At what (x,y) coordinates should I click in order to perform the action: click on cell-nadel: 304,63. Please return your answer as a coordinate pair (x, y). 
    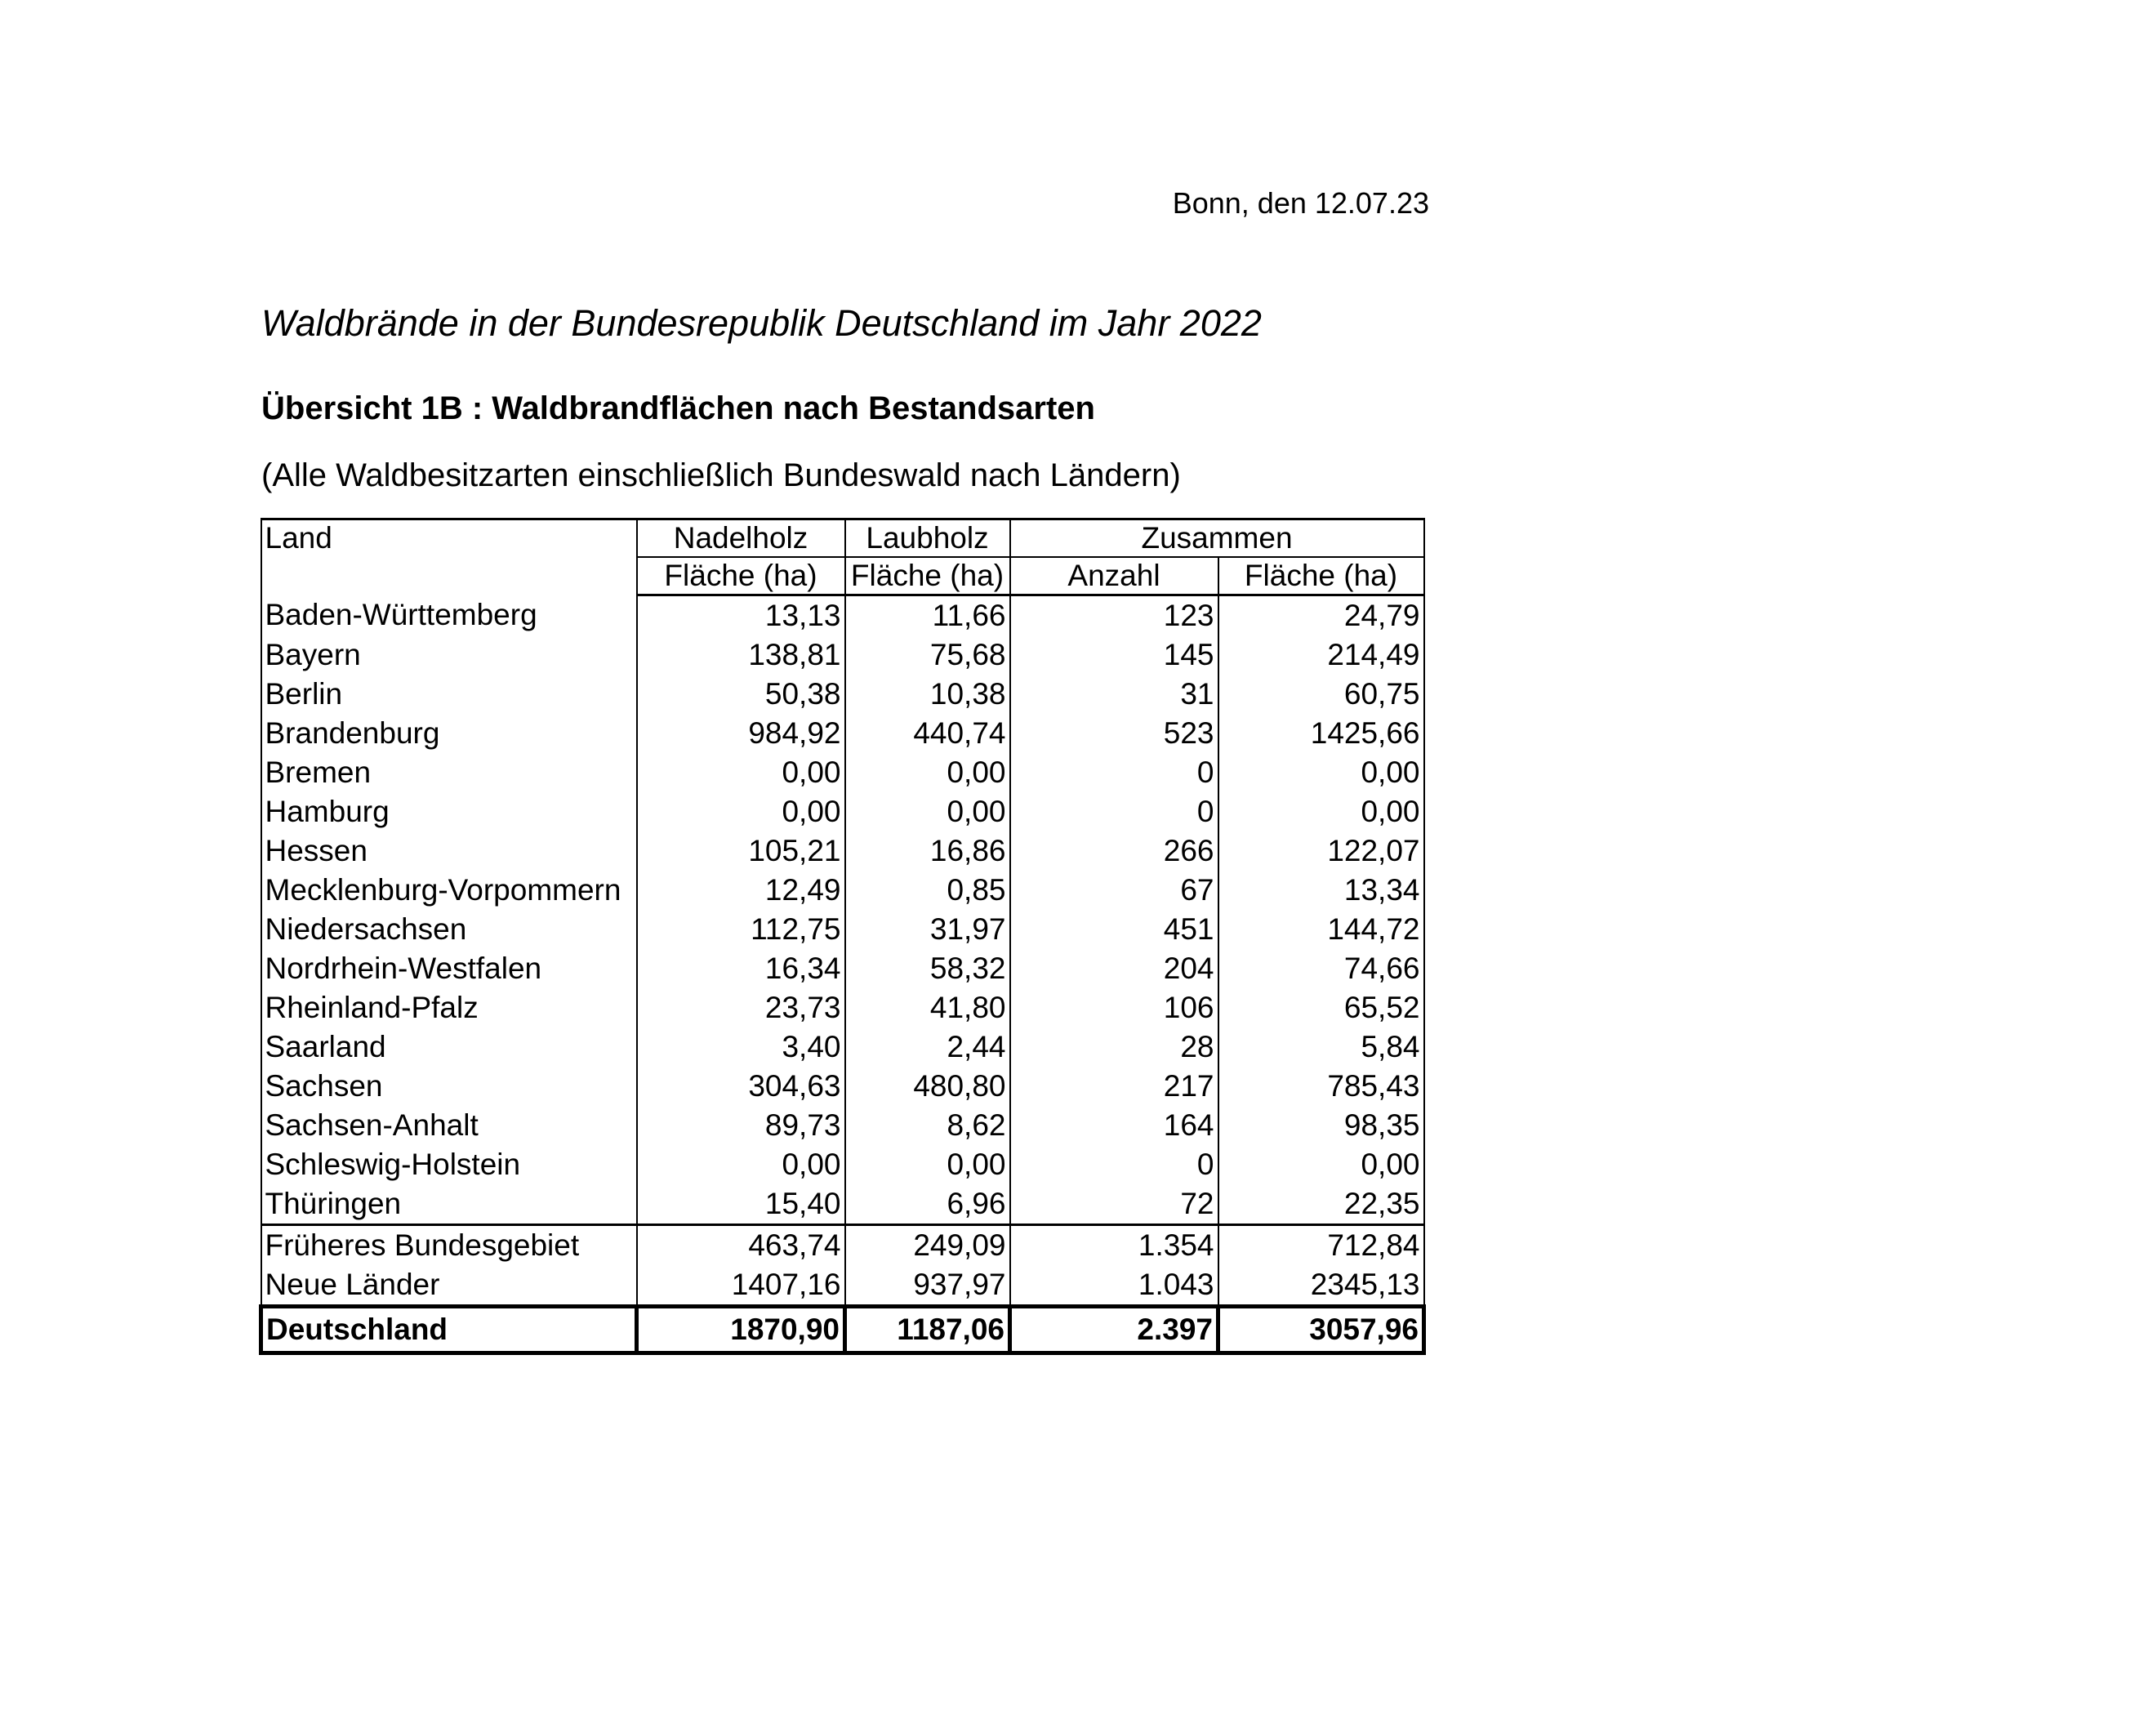
    Looking at the image, I should click on (741, 1086).